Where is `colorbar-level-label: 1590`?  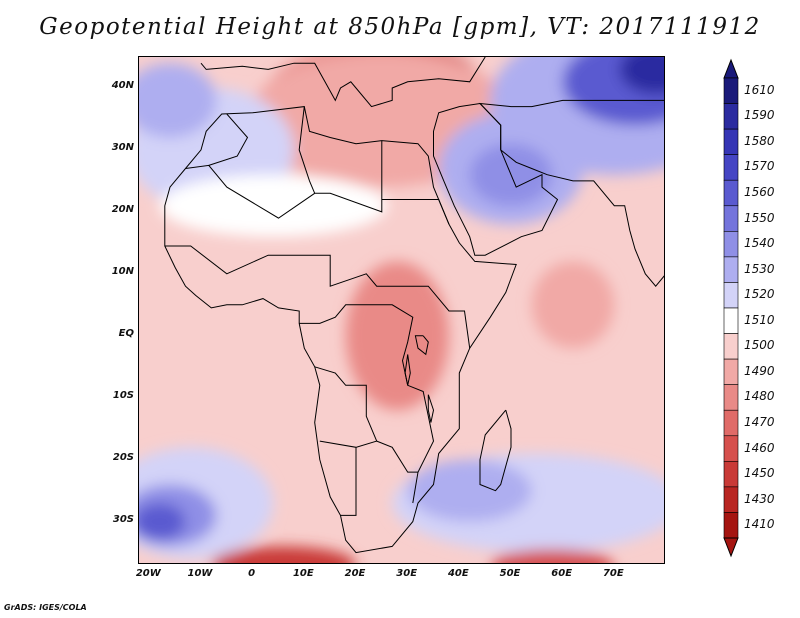 colorbar-level-label: 1590 is located at coordinates (759, 115).